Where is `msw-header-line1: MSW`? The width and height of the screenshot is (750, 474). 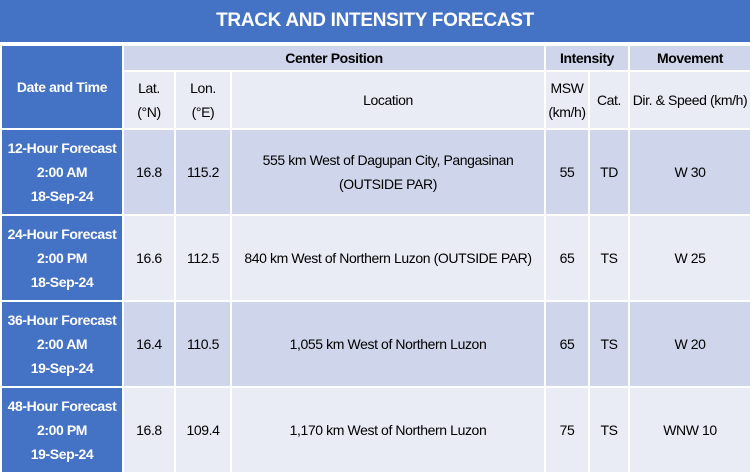
msw-header-line1: MSW is located at coordinates (567, 88).